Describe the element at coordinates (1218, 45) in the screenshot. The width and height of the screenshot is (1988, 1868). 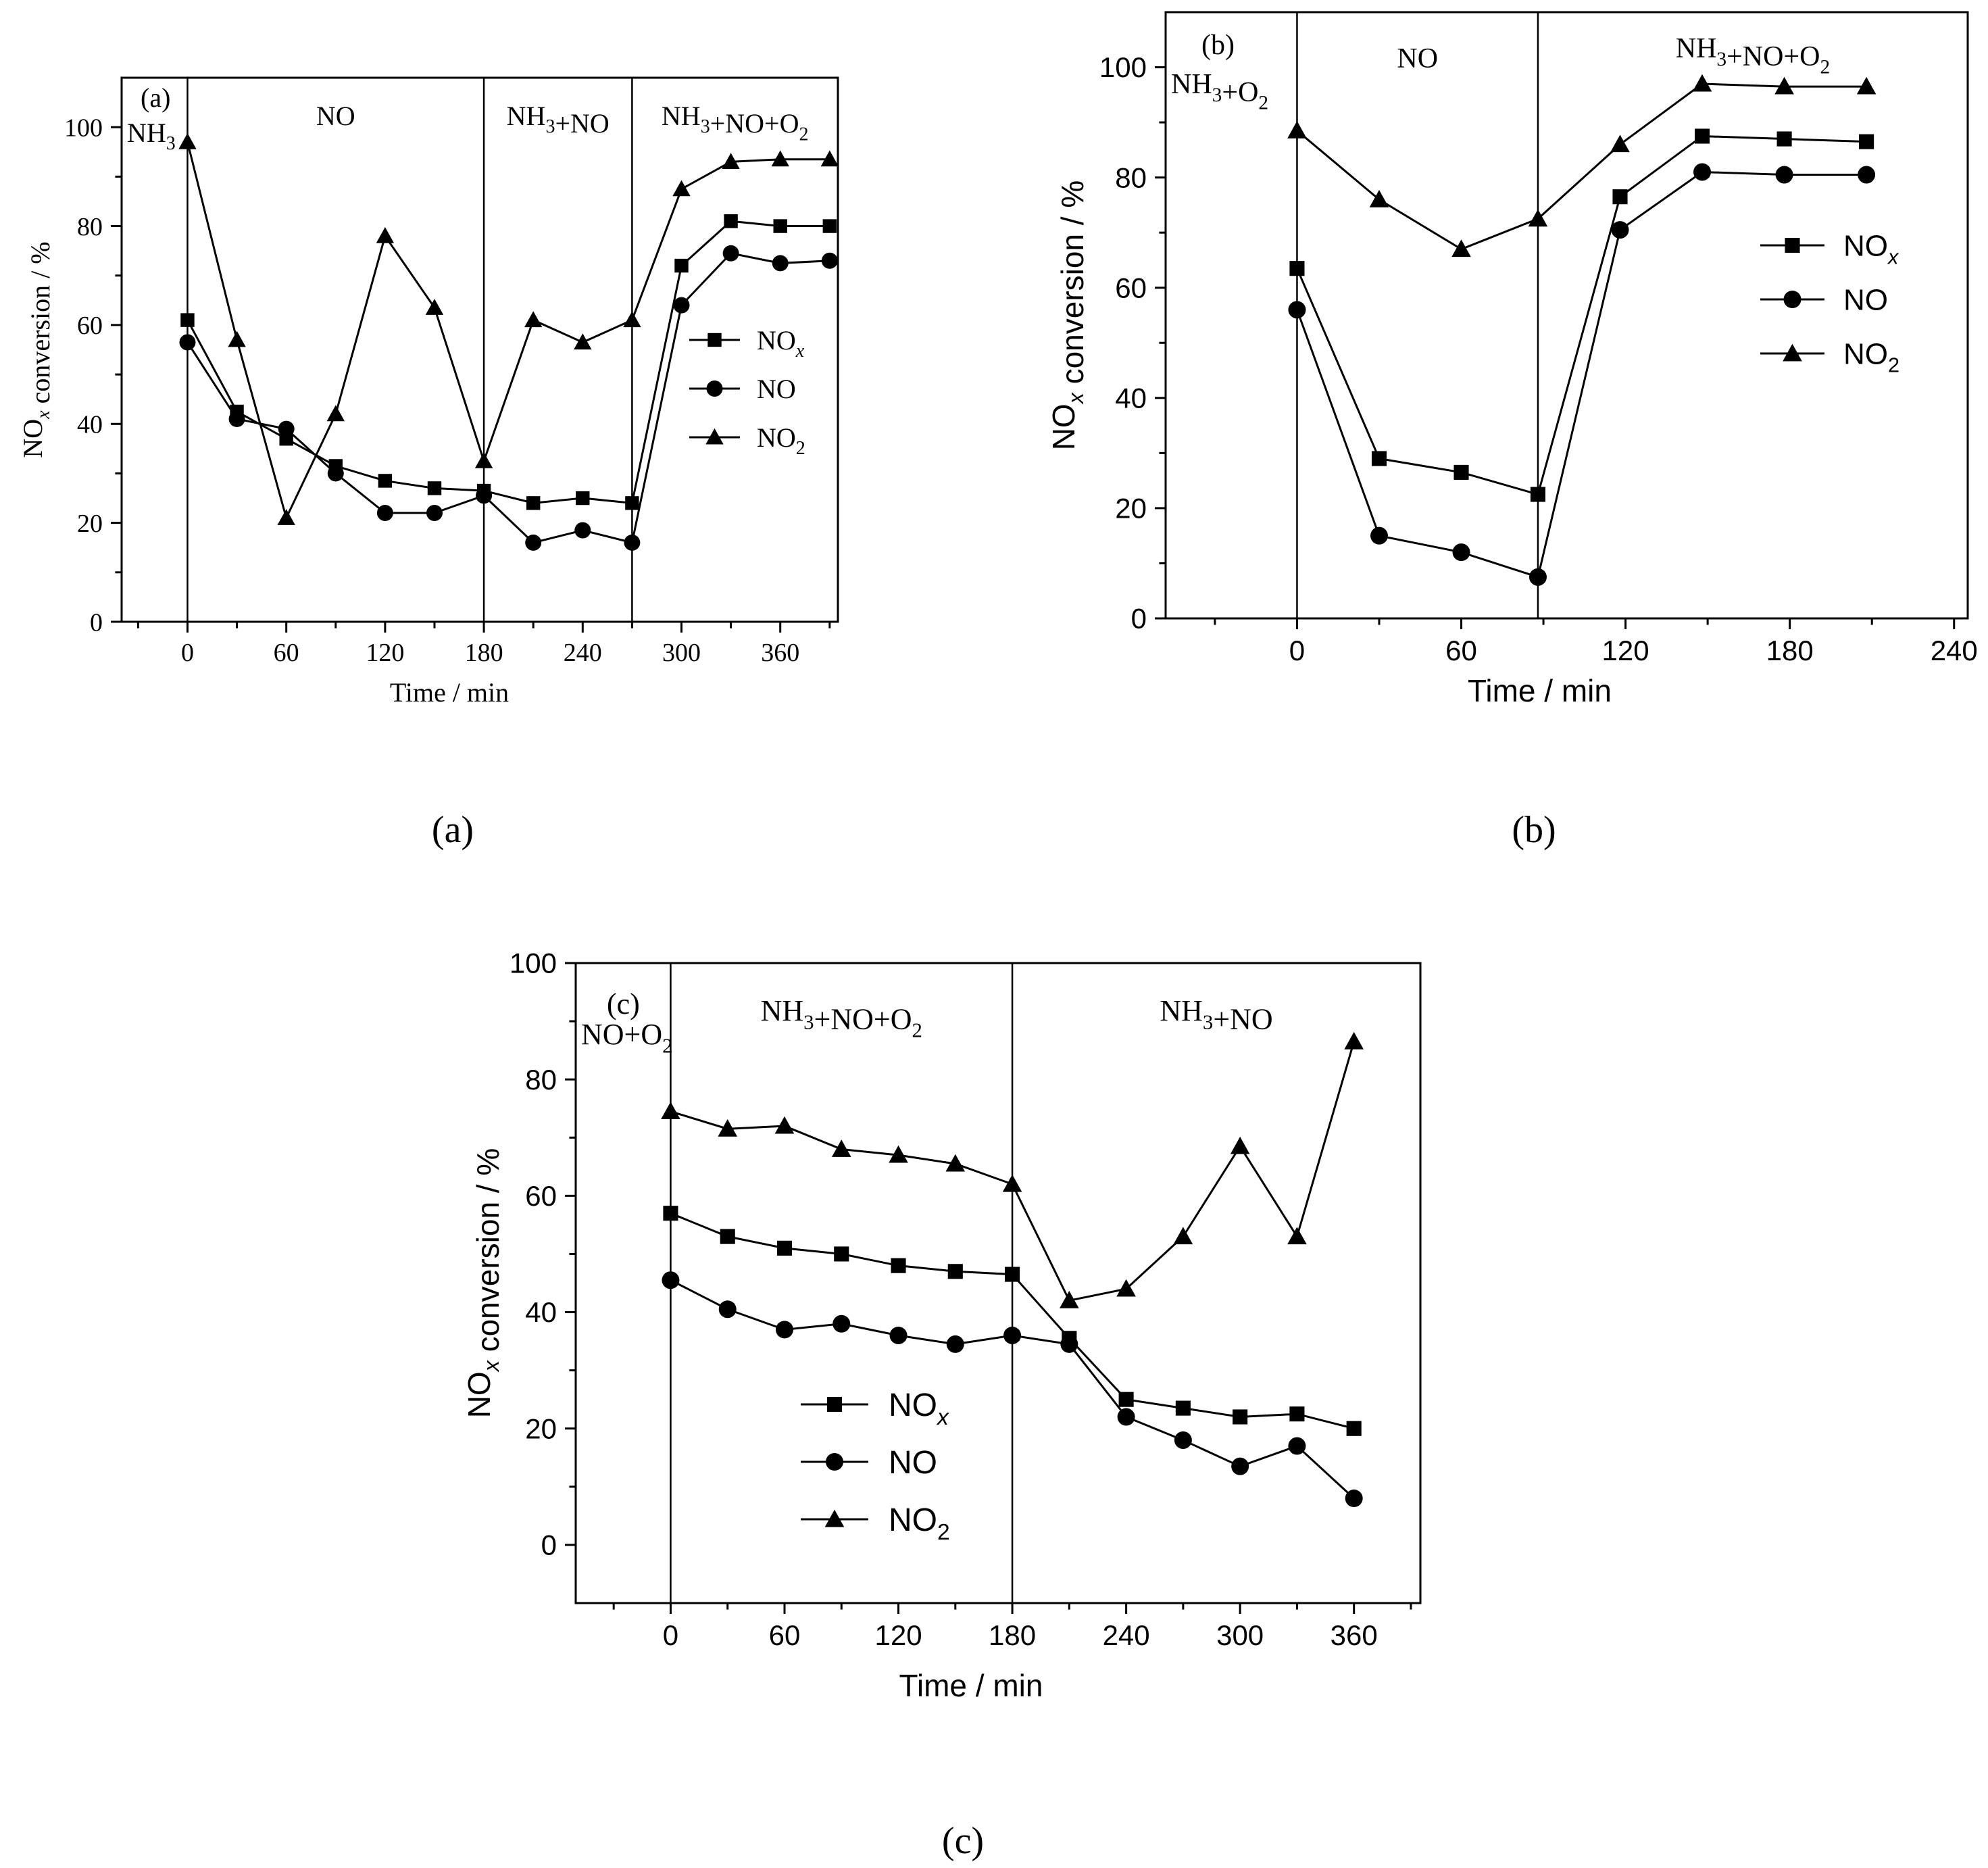
I see `panel-inner-label: (b)` at that location.